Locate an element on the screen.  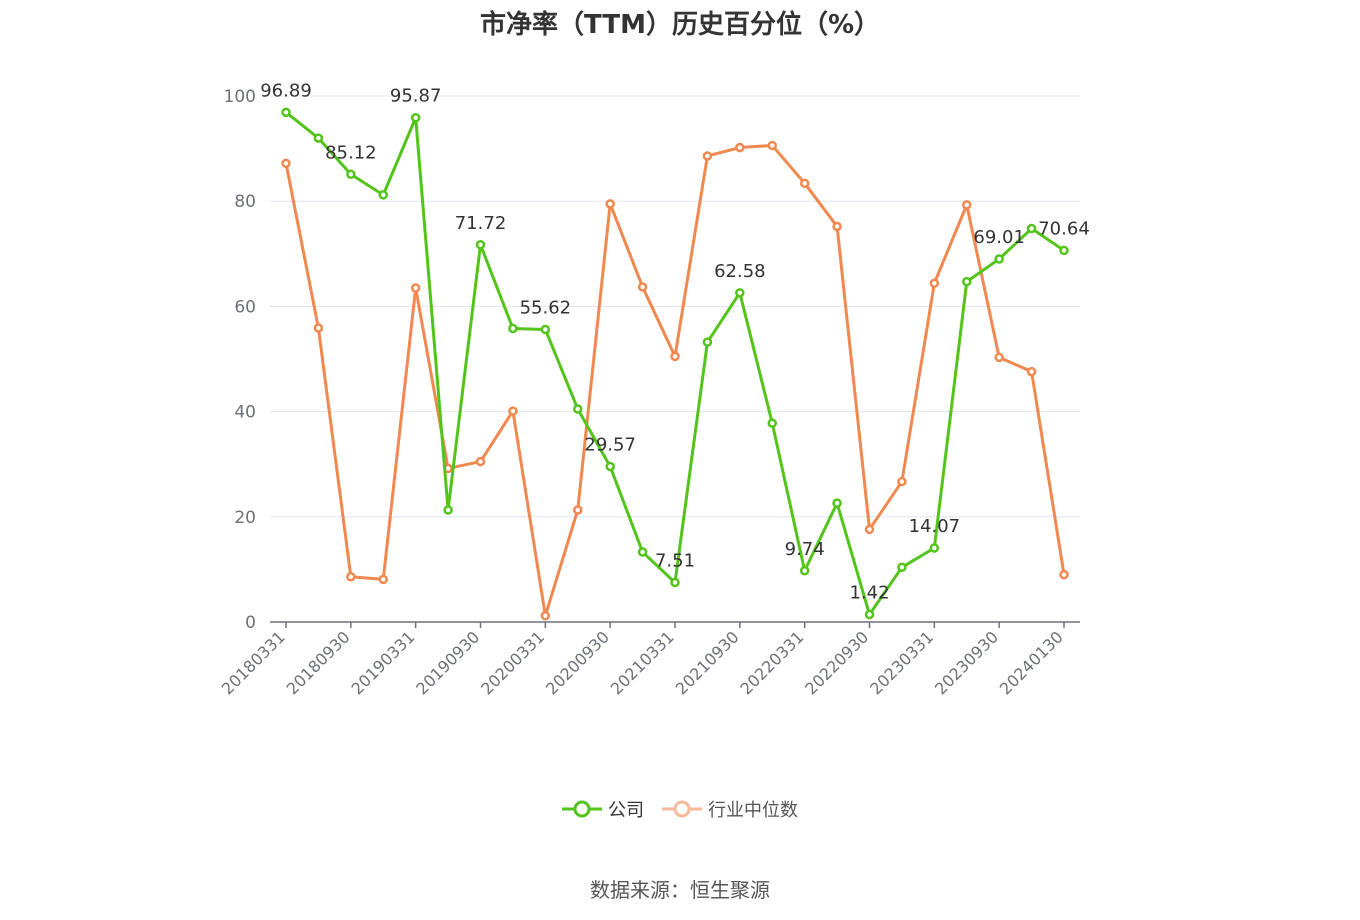
data-label: 7.51 is located at coordinates (675, 560).